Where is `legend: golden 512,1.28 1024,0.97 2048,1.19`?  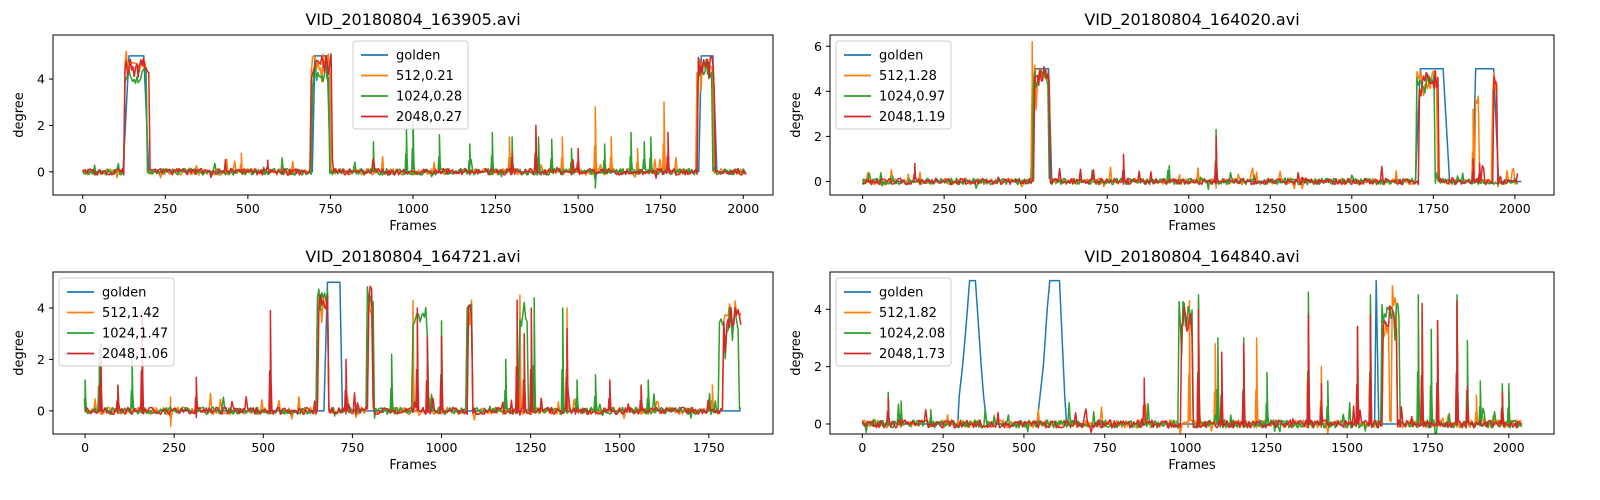 legend: golden 512,1.28 1024,0.97 2048,1.19 is located at coordinates (893, 85).